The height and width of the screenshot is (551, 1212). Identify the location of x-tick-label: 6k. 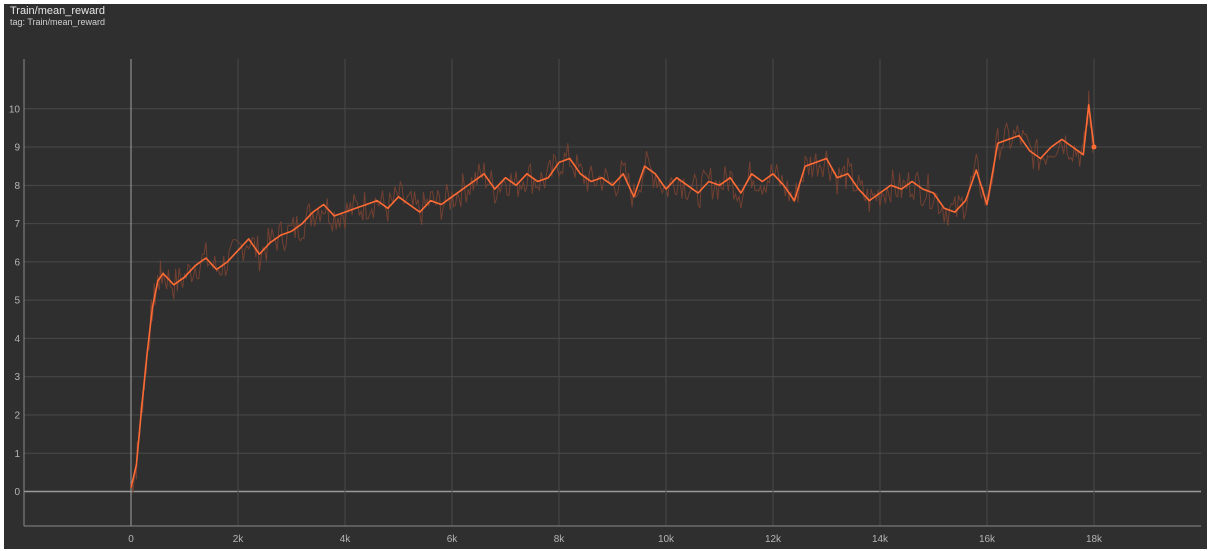
(453, 539).